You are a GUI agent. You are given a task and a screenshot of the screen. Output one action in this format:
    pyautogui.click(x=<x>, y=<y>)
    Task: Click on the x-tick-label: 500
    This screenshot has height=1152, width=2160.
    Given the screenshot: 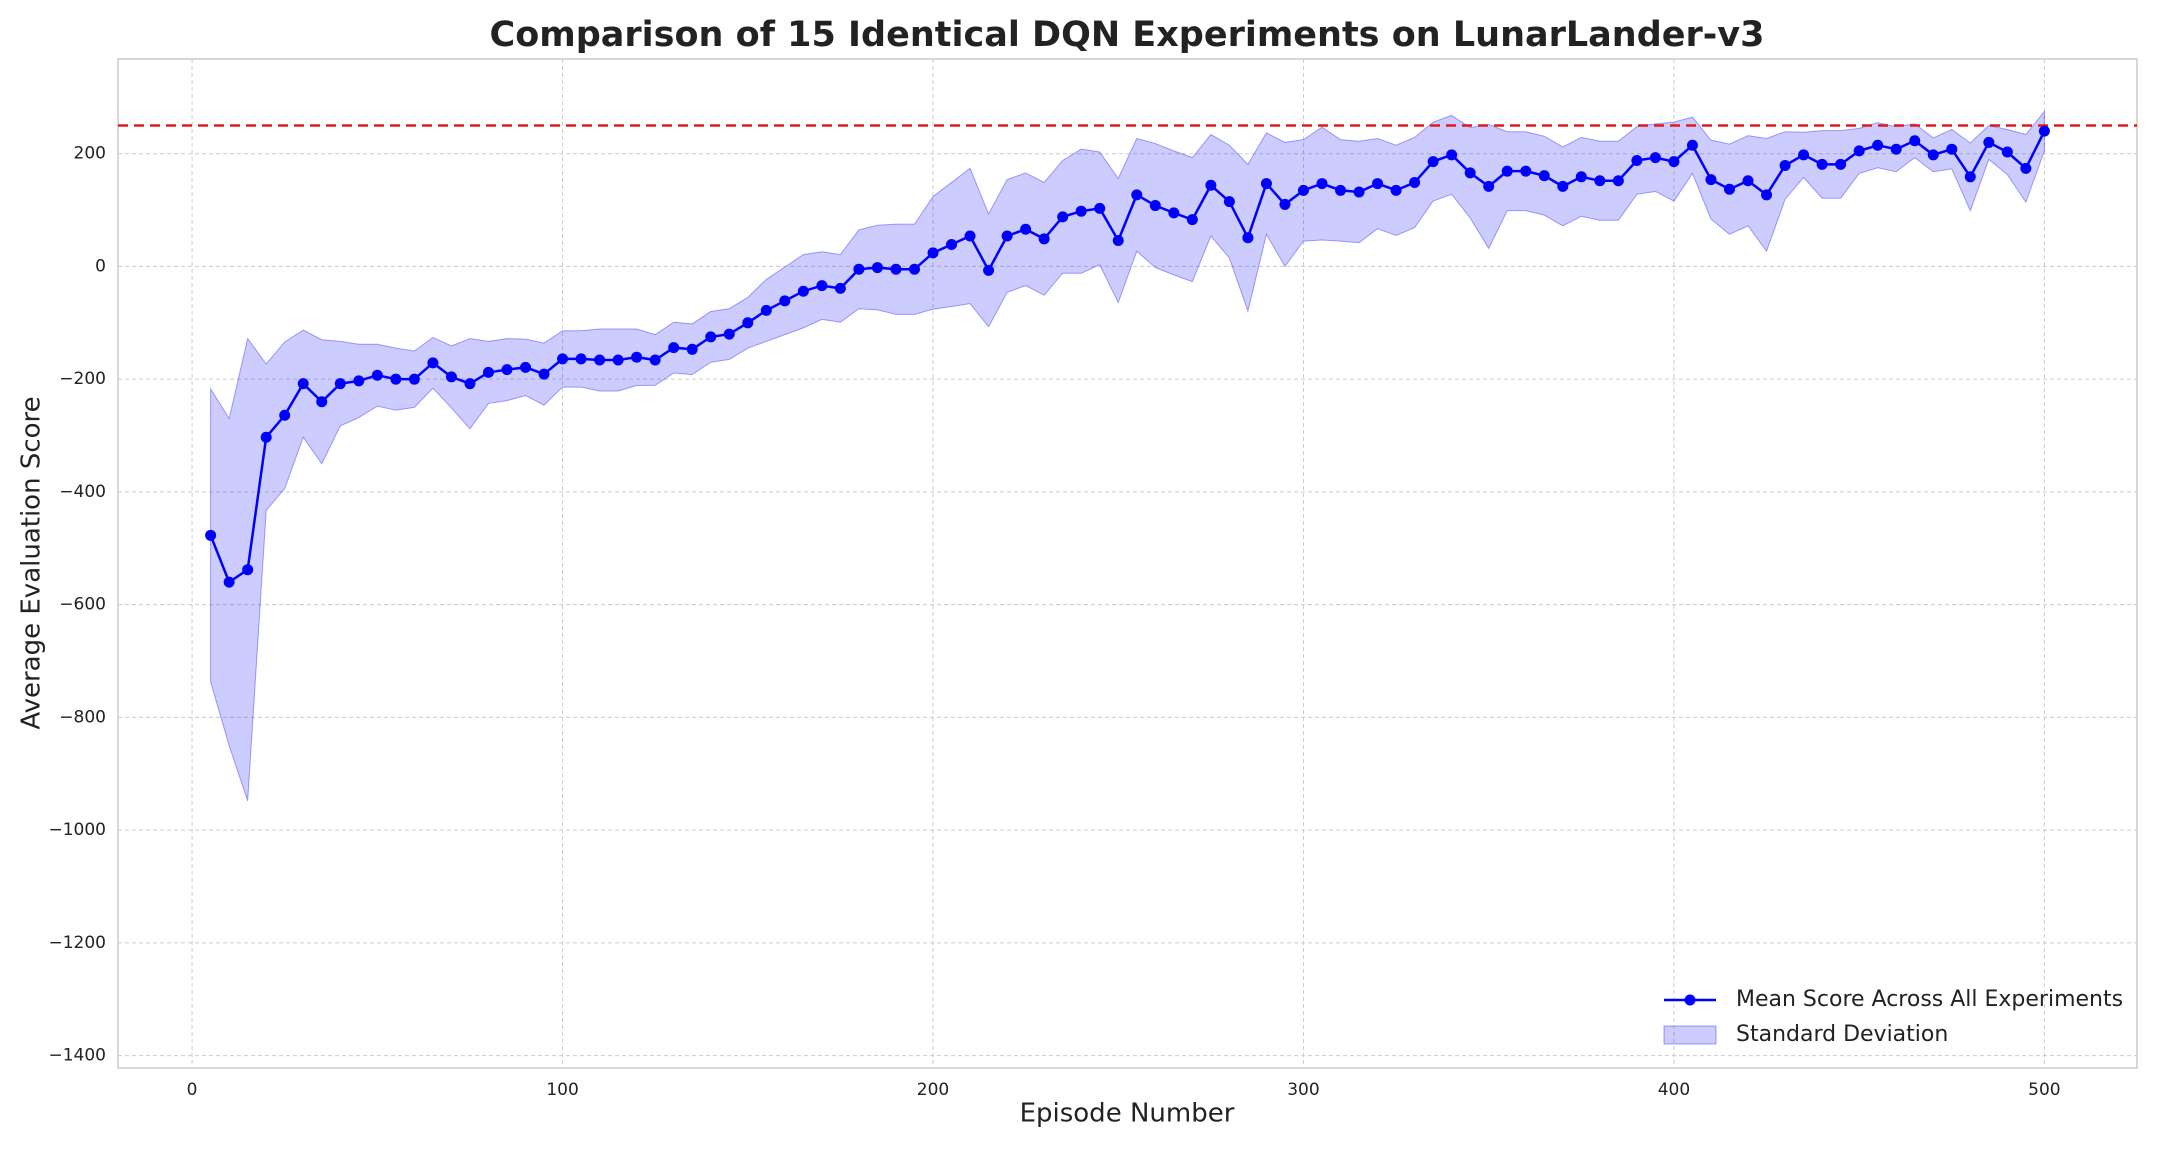 What is the action you would take?
    pyautogui.click(x=2044, y=1090)
    